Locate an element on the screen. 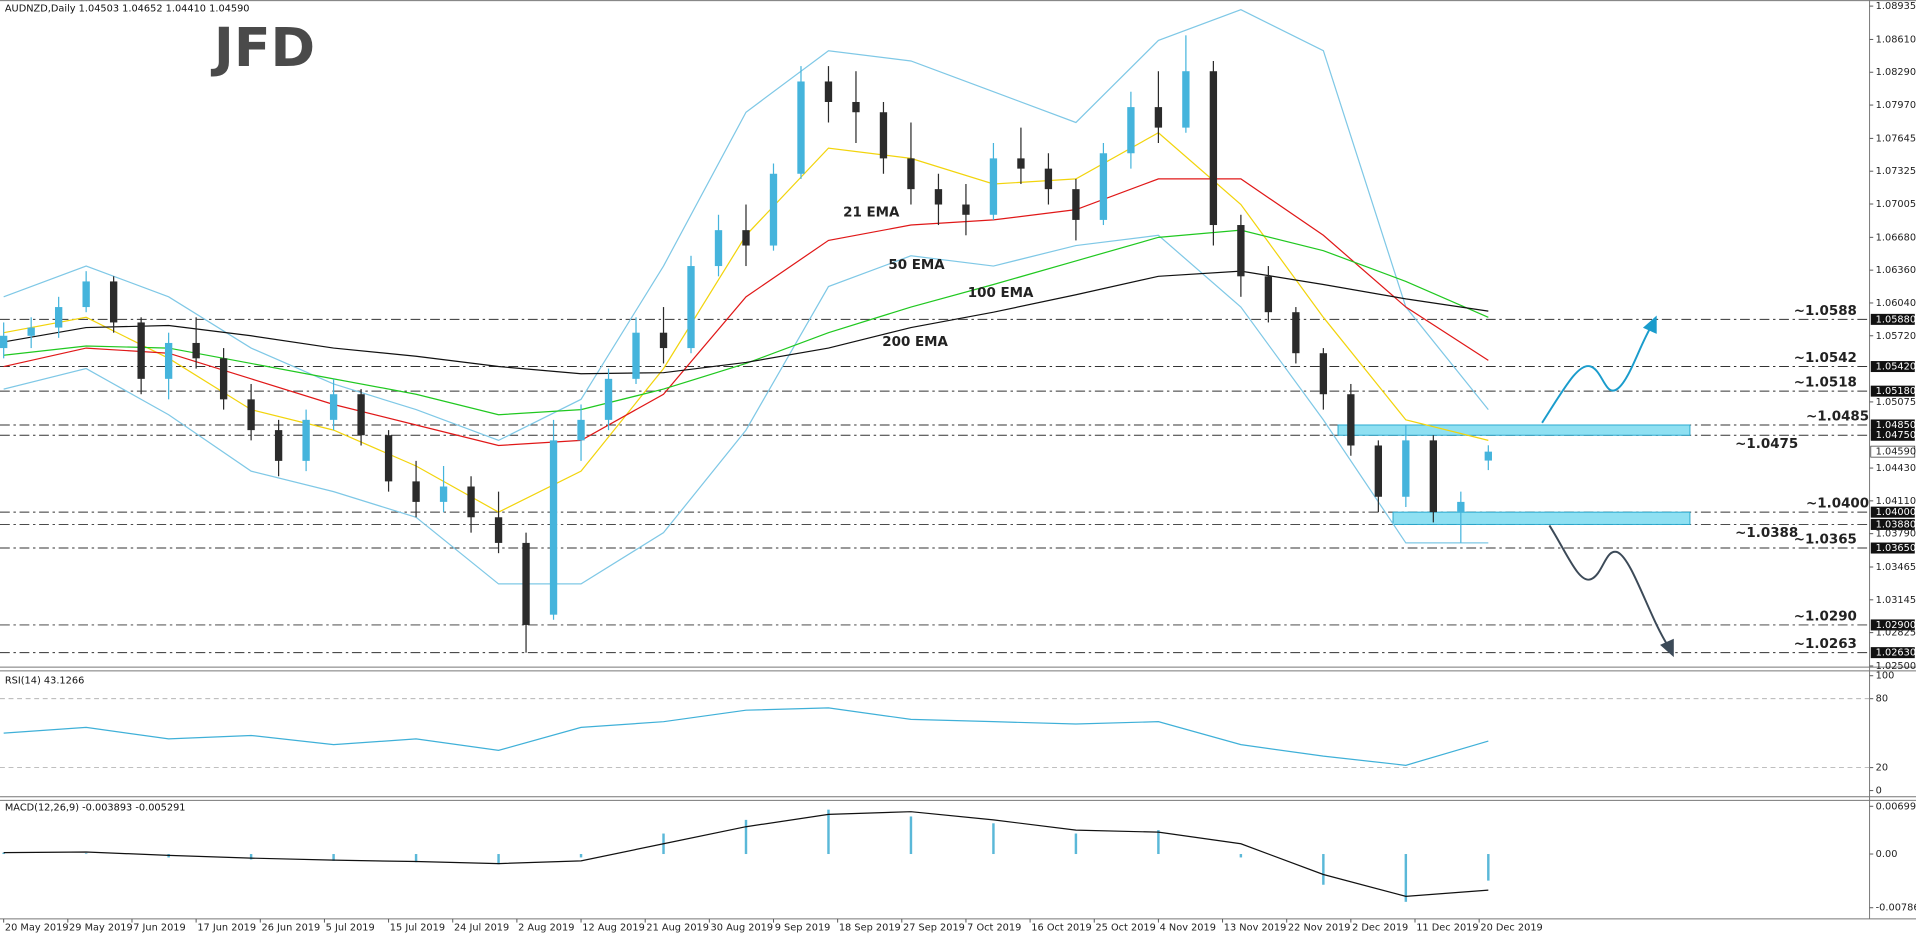  x-tick-label: 27 Sep 2019 is located at coordinates (934, 927).